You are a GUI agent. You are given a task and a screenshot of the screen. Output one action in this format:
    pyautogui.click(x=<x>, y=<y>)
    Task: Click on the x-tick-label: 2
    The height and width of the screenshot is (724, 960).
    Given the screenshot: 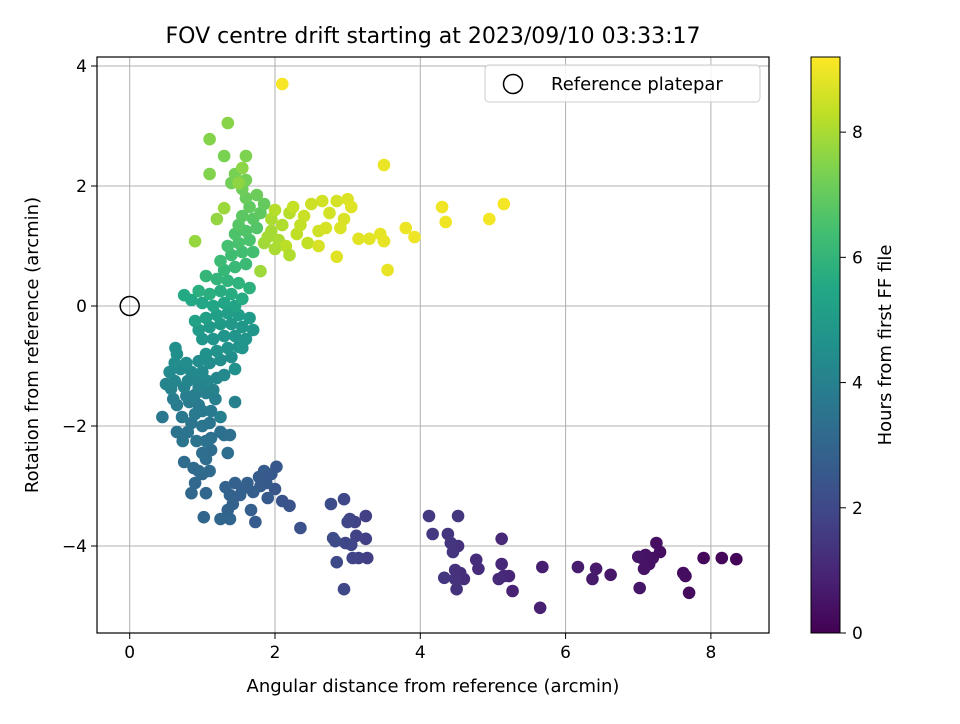 What is the action you would take?
    pyautogui.click(x=275, y=653)
    